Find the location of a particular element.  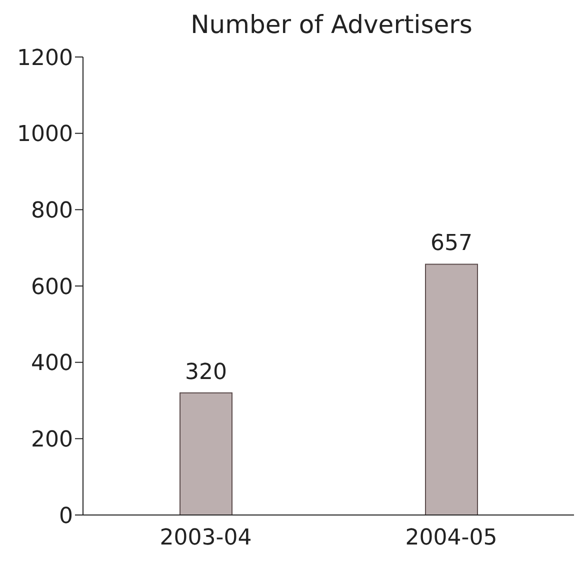

y-tick-label: 0 is located at coordinates (66, 516).